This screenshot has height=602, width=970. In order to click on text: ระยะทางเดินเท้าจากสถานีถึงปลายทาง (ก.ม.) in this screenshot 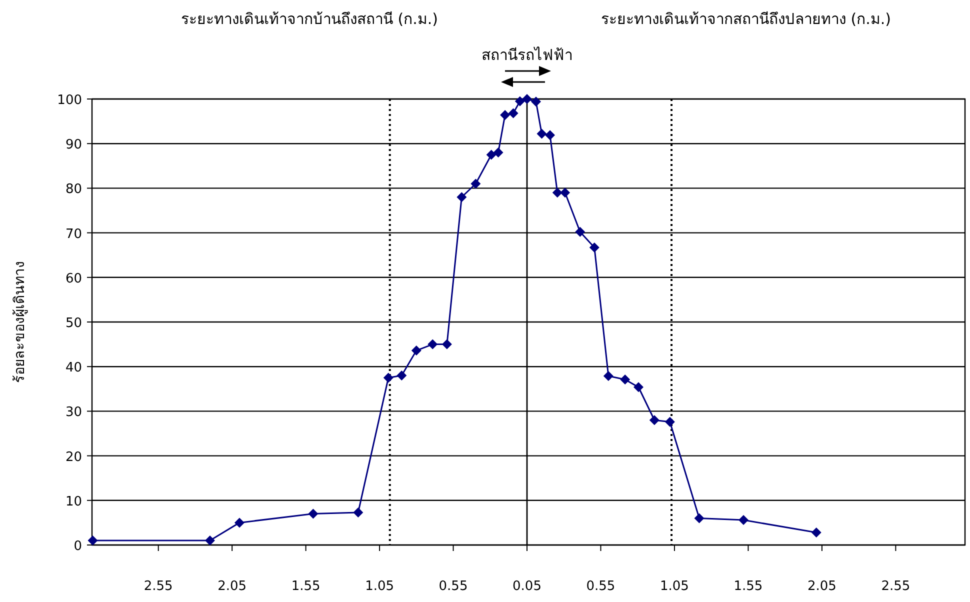, I will do `click(746, 19)`.